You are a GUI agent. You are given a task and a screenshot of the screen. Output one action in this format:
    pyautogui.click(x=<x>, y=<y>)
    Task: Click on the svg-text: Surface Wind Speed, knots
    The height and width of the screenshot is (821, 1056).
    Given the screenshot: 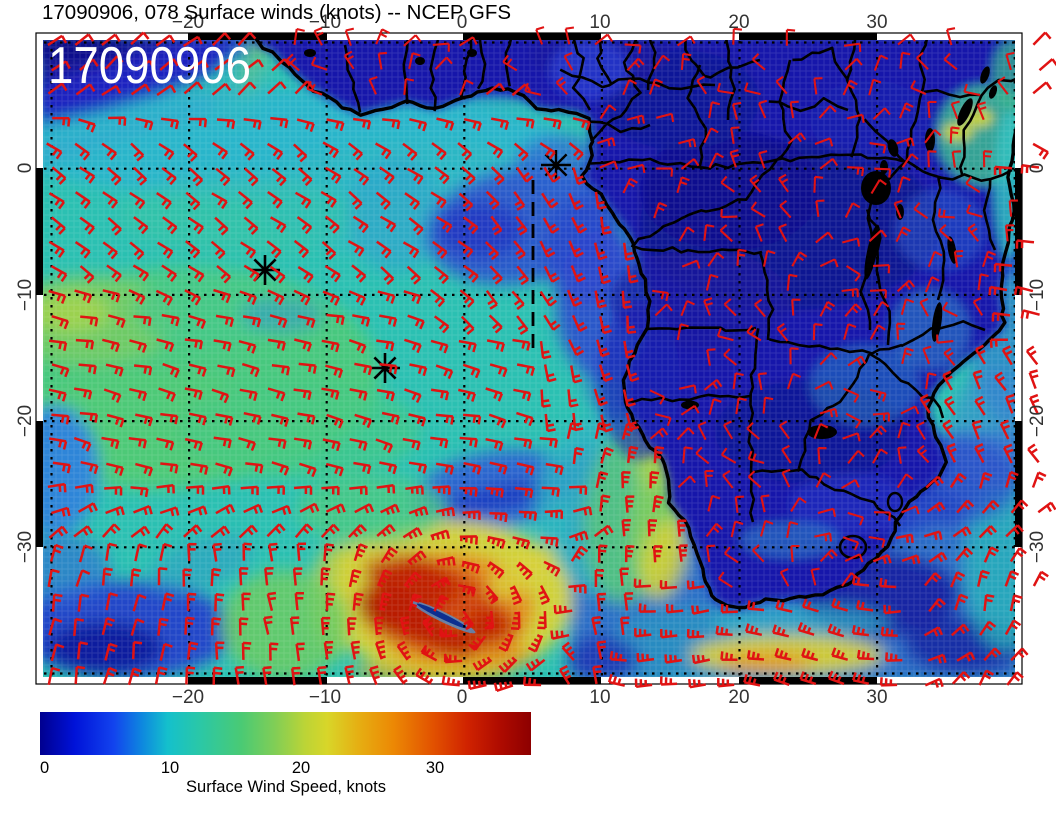 What is the action you would take?
    pyautogui.click(x=286, y=787)
    